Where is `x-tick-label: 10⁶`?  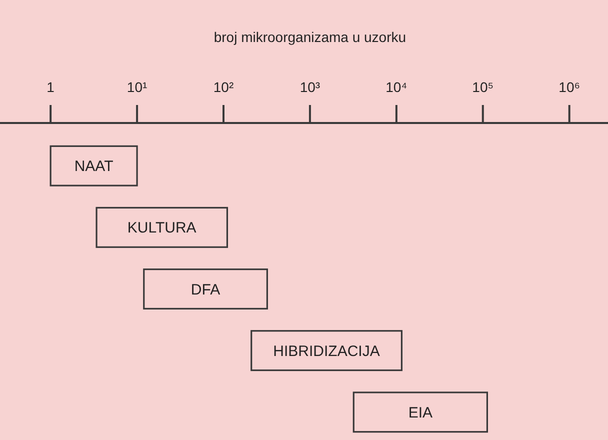
x-tick-label: 10⁶ is located at coordinates (569, 87).